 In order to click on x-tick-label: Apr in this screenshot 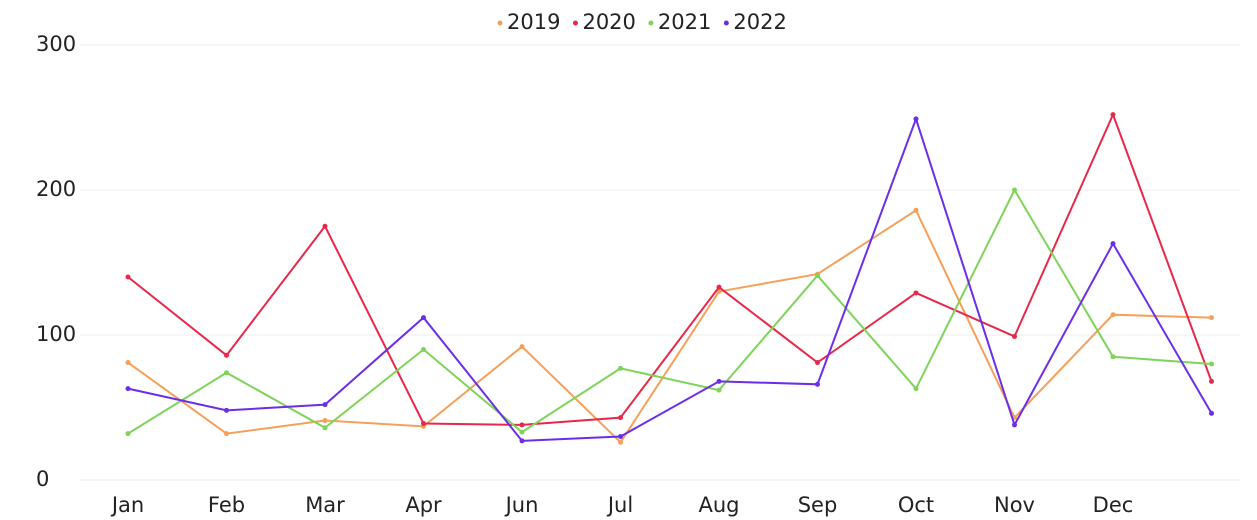, I will do `click(423, 505)`.